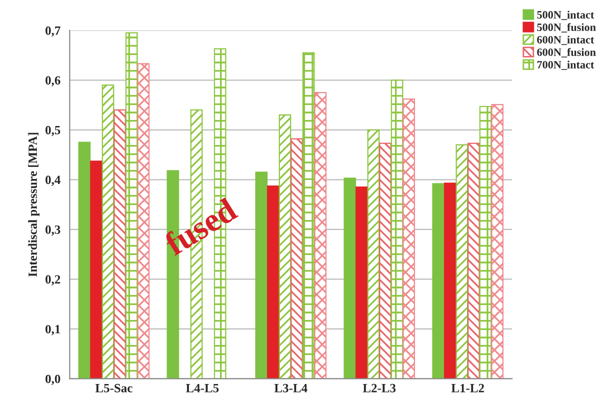  Describe the element at coordinates (34, 204) in the screenshot. I see `y-axis-title: Interdiscal pressure [MPA]` at that location.